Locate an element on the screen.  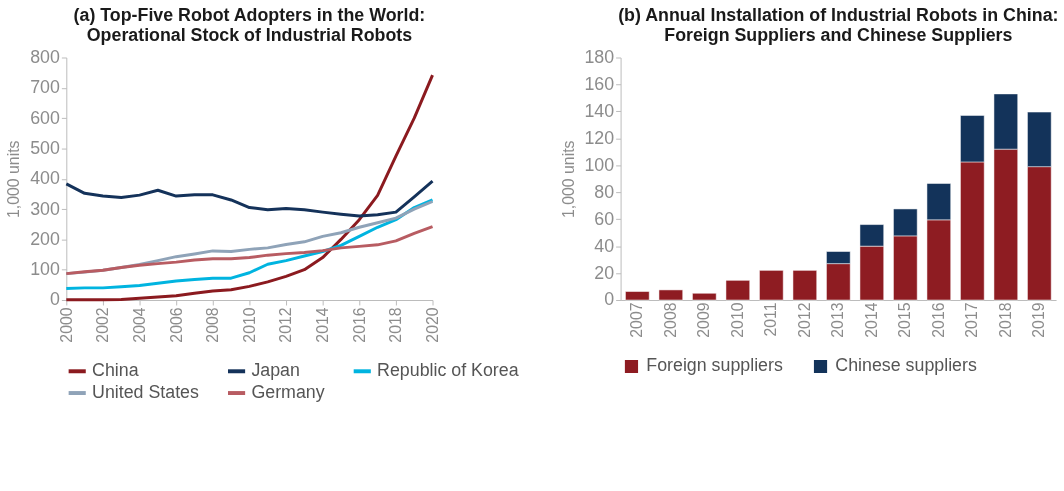
y-tick-label: 140 is located at coordinates (599, 110).